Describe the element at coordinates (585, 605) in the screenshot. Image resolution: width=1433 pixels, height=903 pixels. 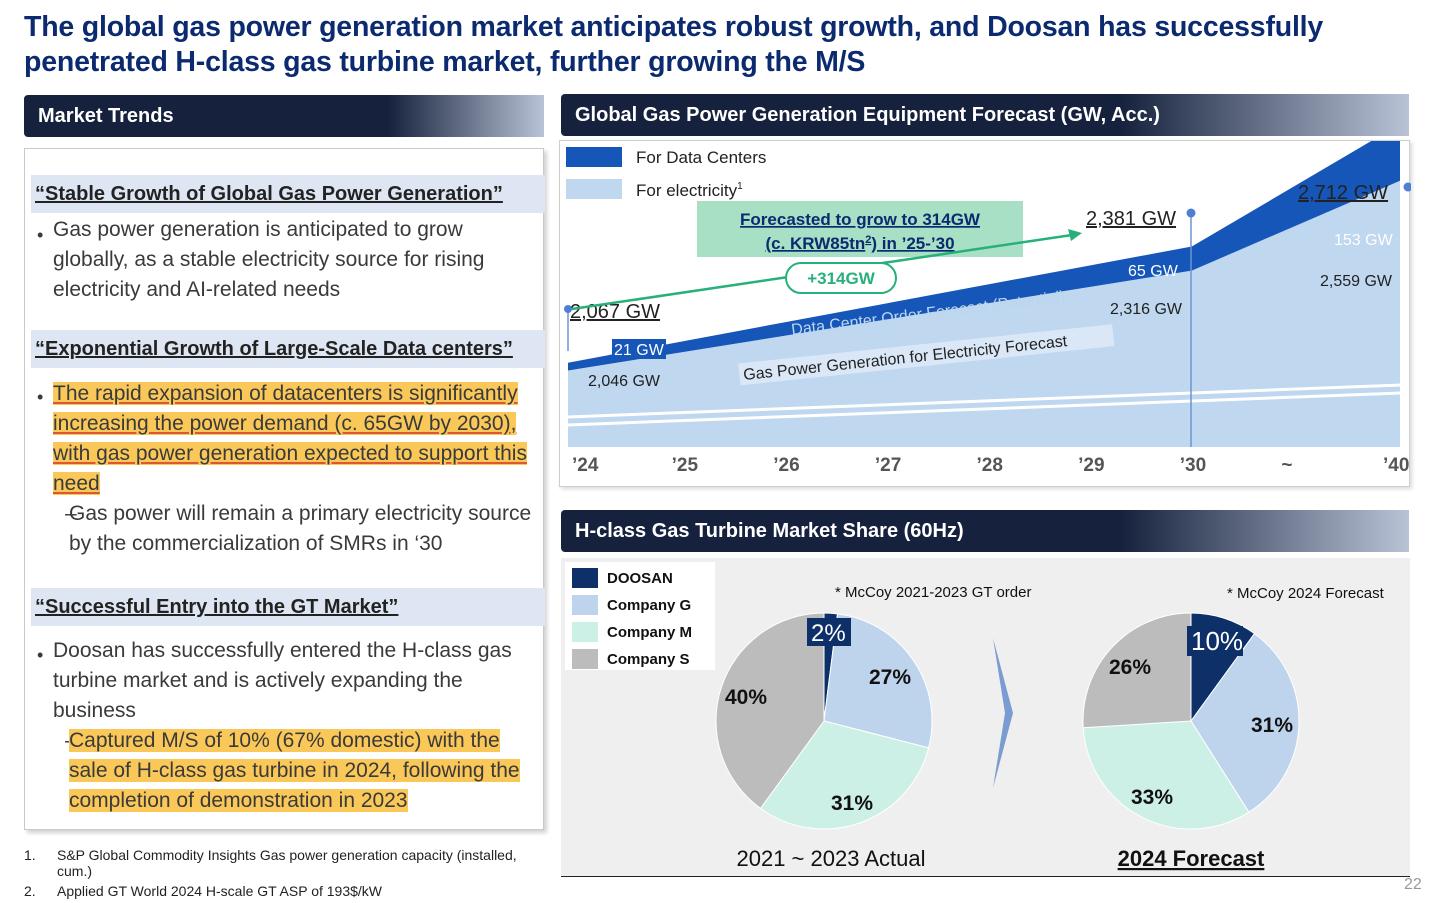
I see `legend-swatch-company-g` at that location.